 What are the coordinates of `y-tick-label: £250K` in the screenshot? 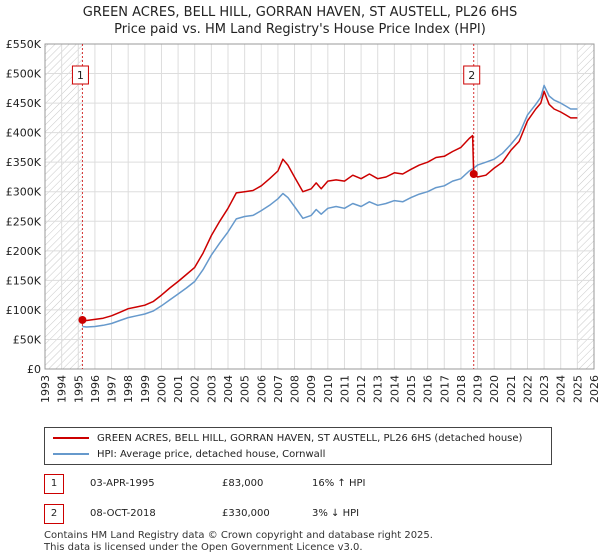 It's located at (24, 221).